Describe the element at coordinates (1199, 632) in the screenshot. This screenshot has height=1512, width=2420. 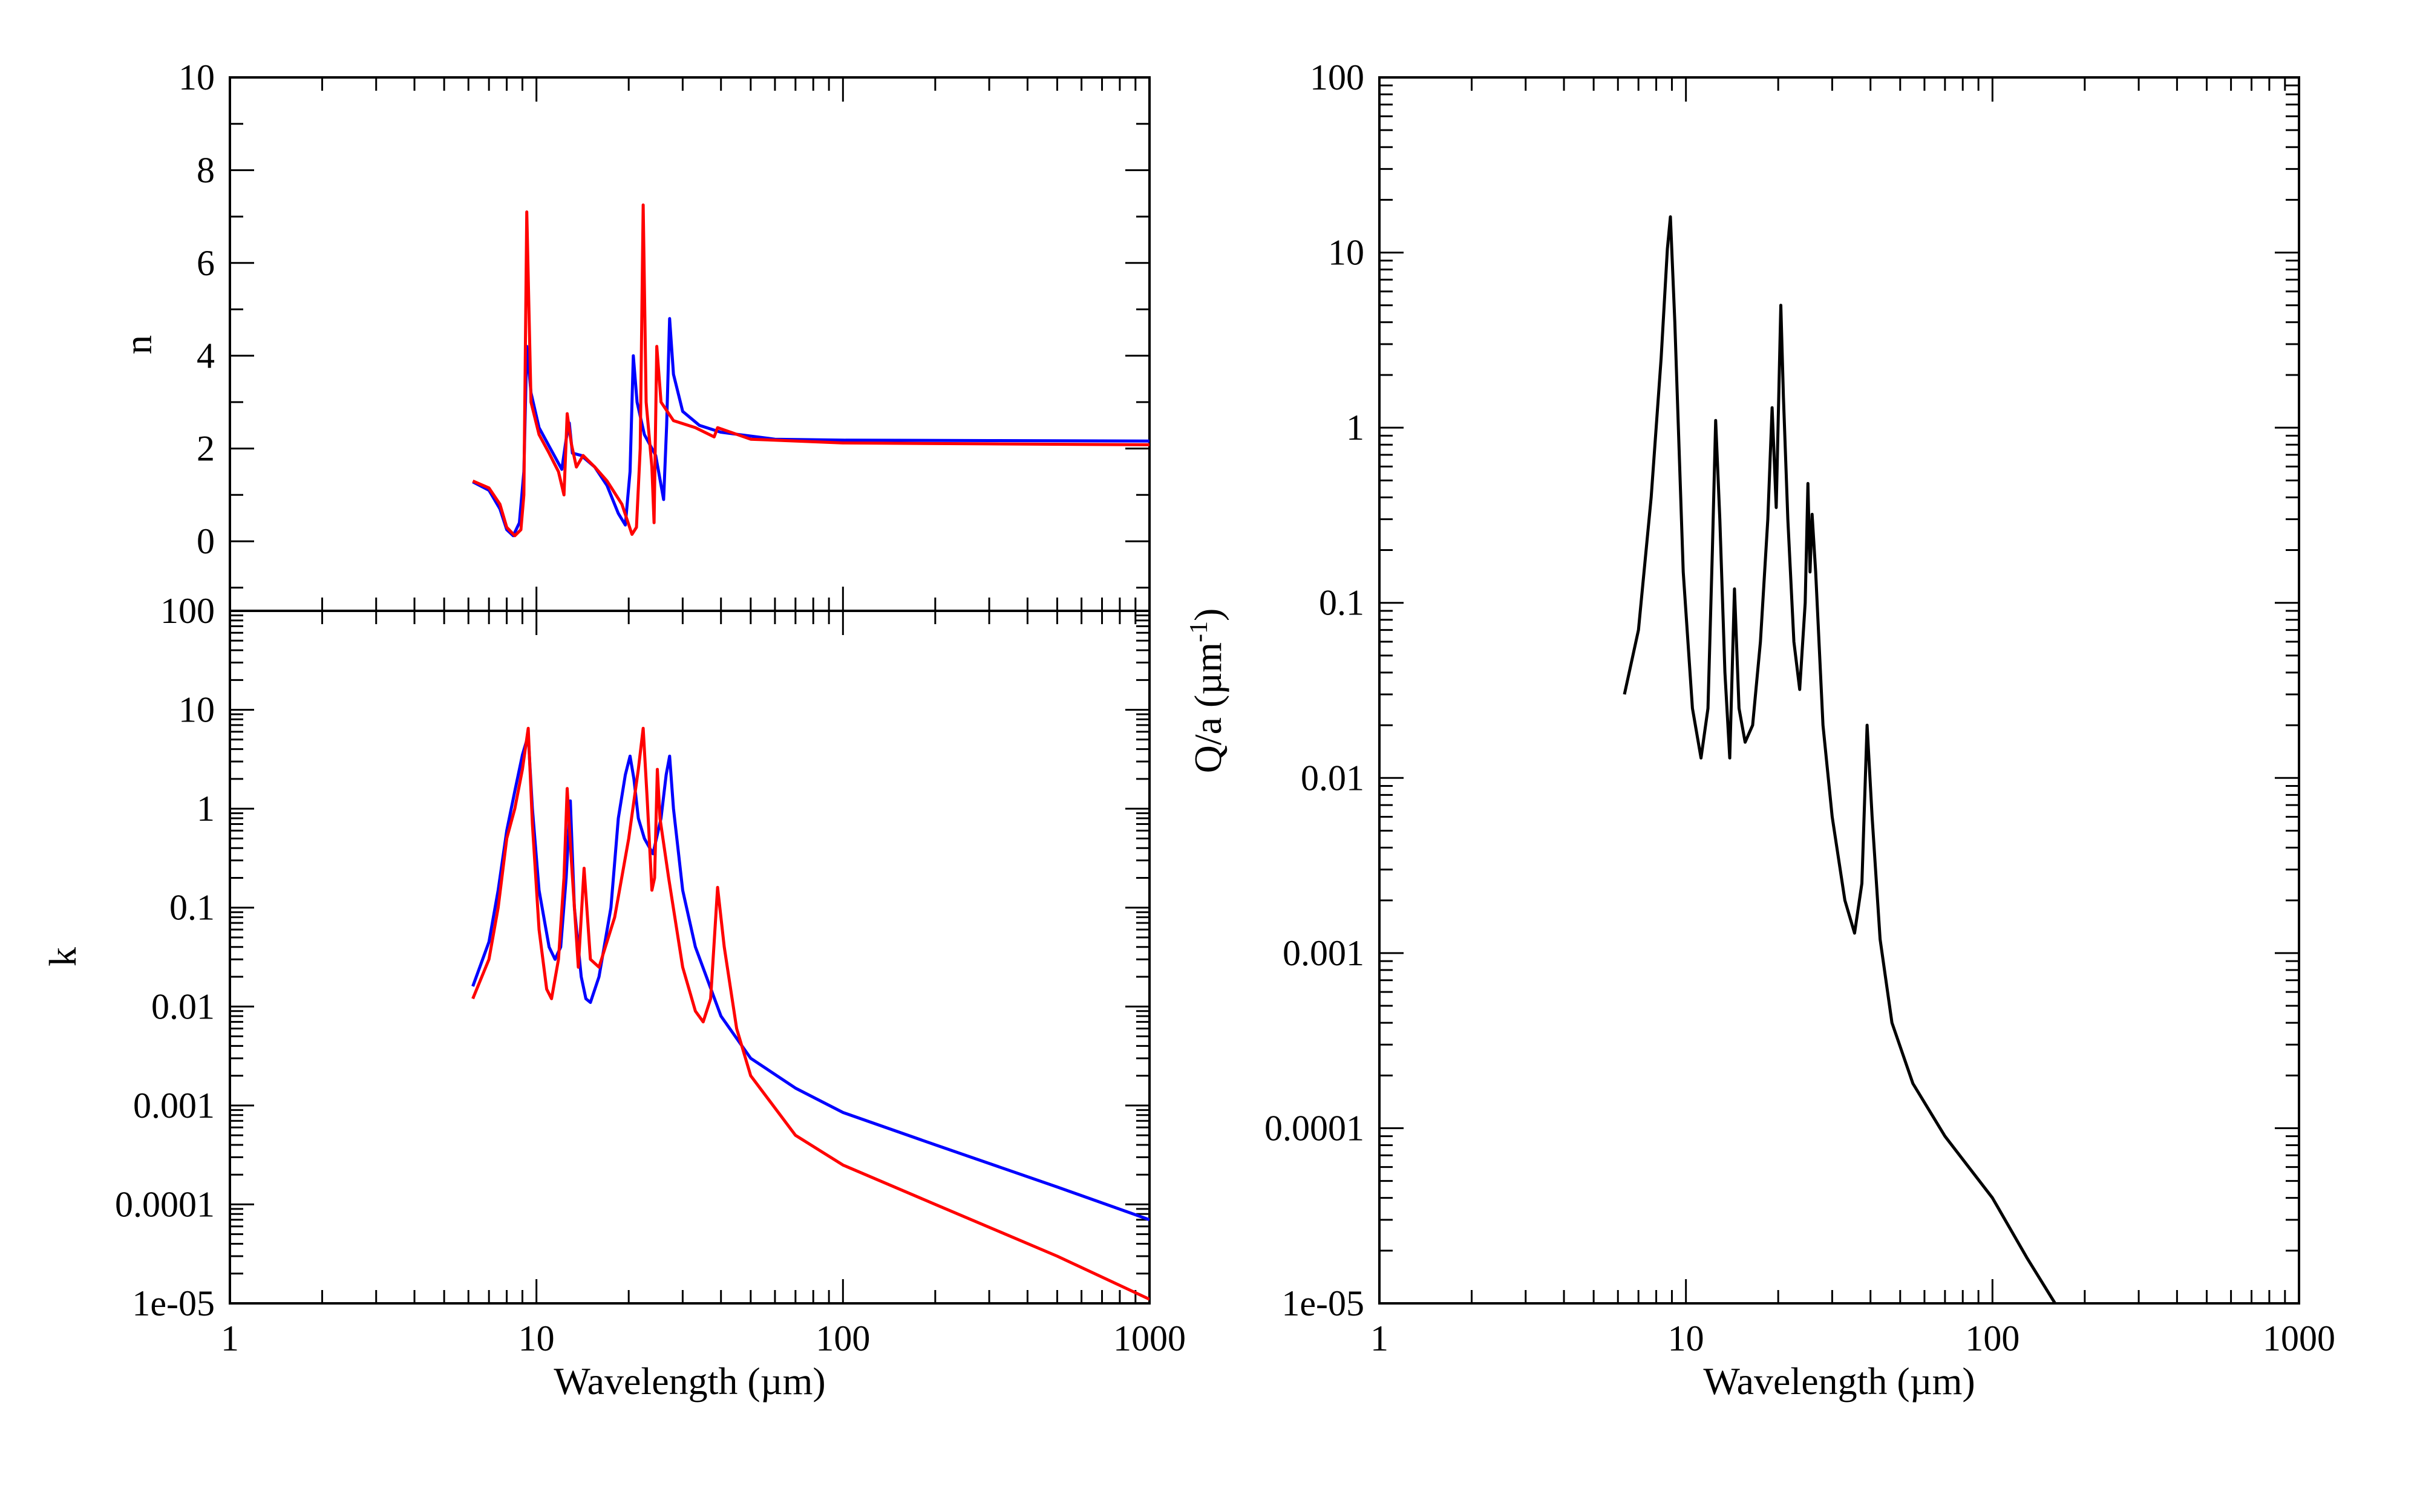
I see `y-axis-label-sup: -1` at that location.